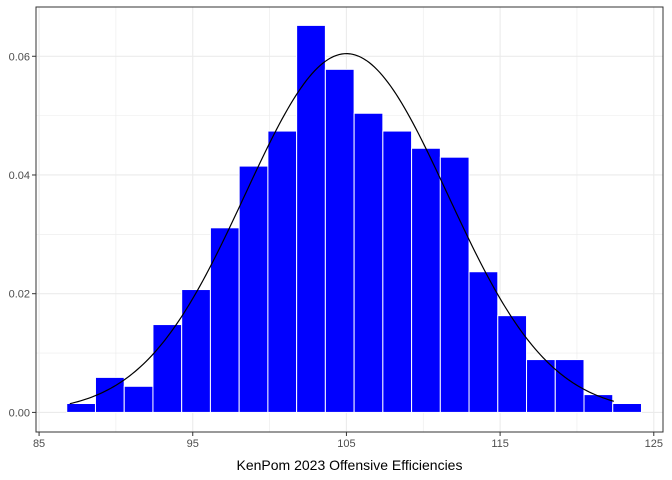  Describe the element at coordinates (19, 176) in the screenshot. I see `y-tick-label: 0.04` at that location.